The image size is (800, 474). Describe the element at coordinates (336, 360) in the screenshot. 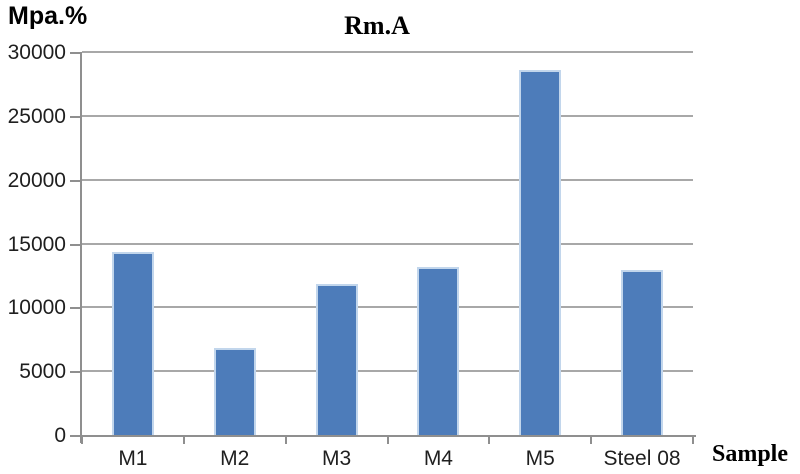

I see `bar-m3` at that location.